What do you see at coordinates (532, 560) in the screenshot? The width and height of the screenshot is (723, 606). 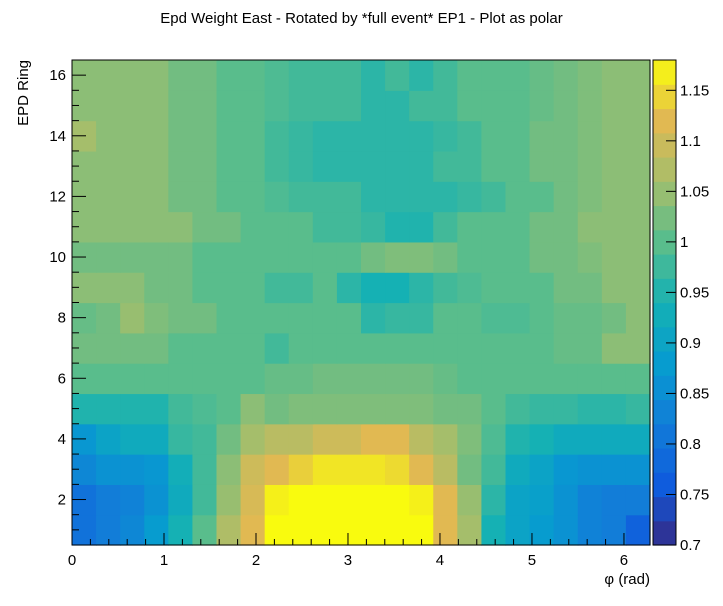 I see `x-tick-label: 5` at bounding box center [532, 560].